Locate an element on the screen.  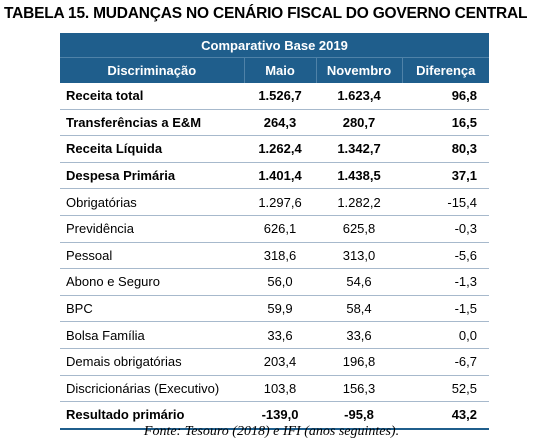
cell-diferenca: -15,4 is located at coordinates (445, 202).